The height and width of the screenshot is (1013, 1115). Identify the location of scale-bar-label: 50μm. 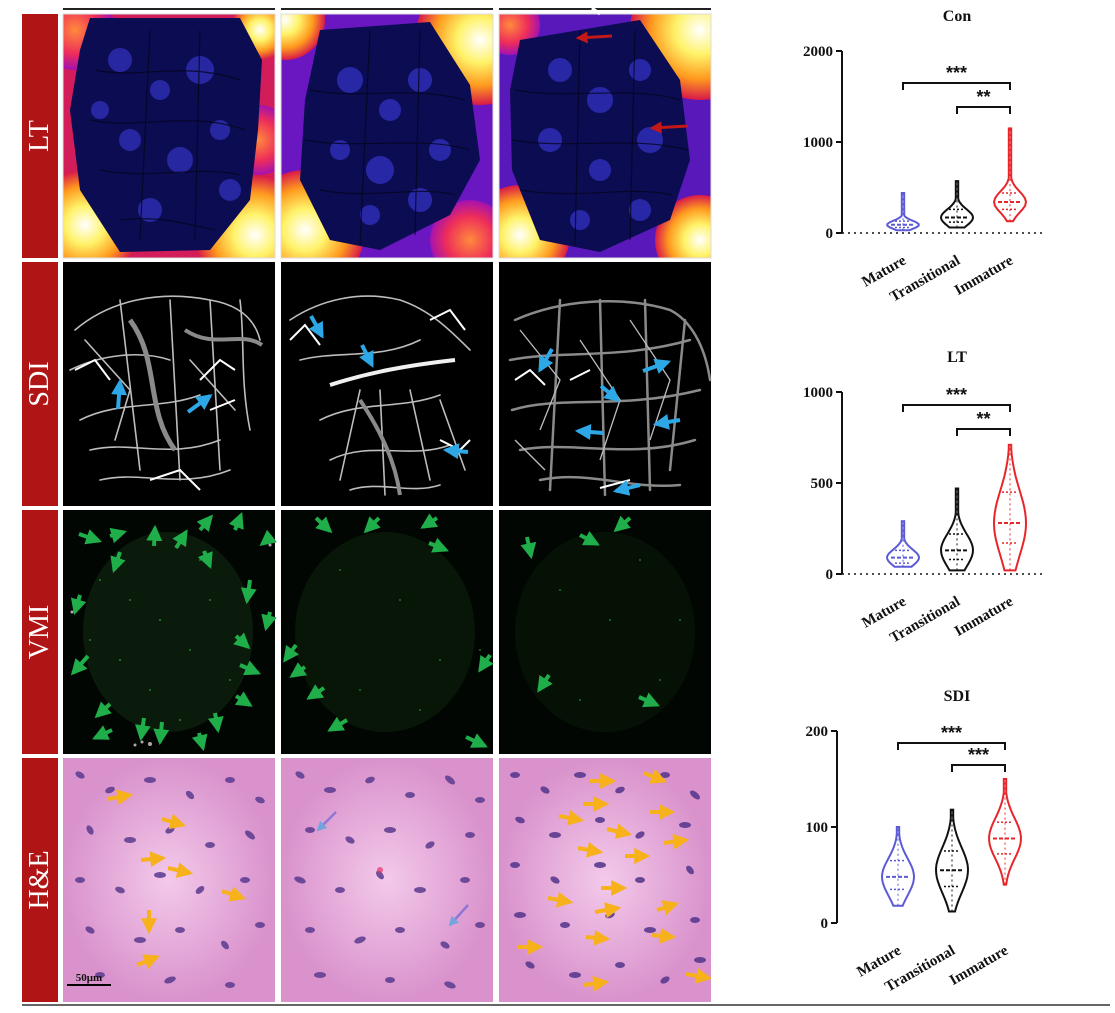
(89, 978).